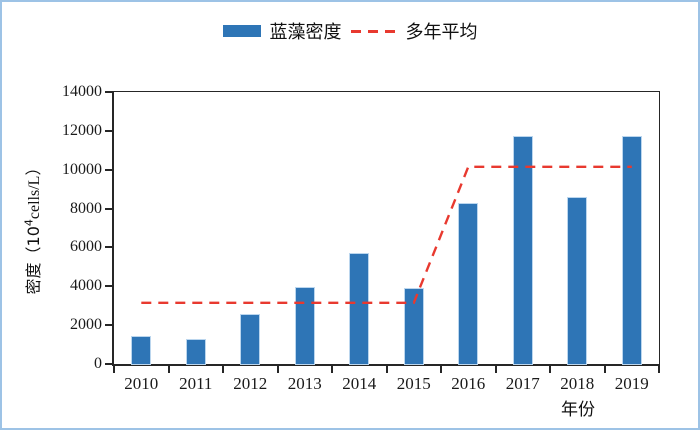  I want to click on bar-2011, so click(195, 351).